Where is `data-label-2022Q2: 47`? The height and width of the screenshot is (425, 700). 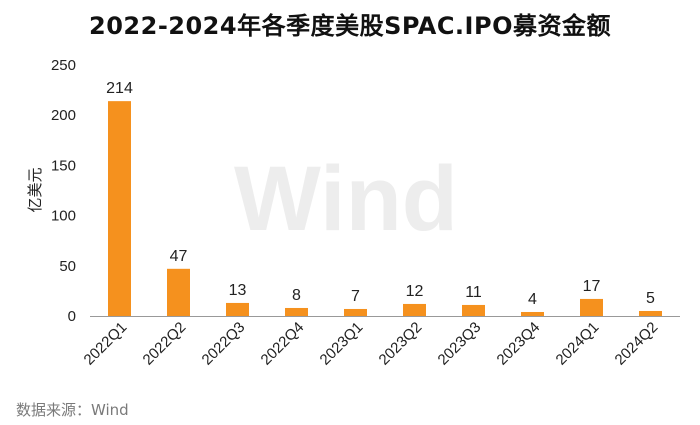
data-label-2022Q2: 47 is located at coordinates (179, 256).